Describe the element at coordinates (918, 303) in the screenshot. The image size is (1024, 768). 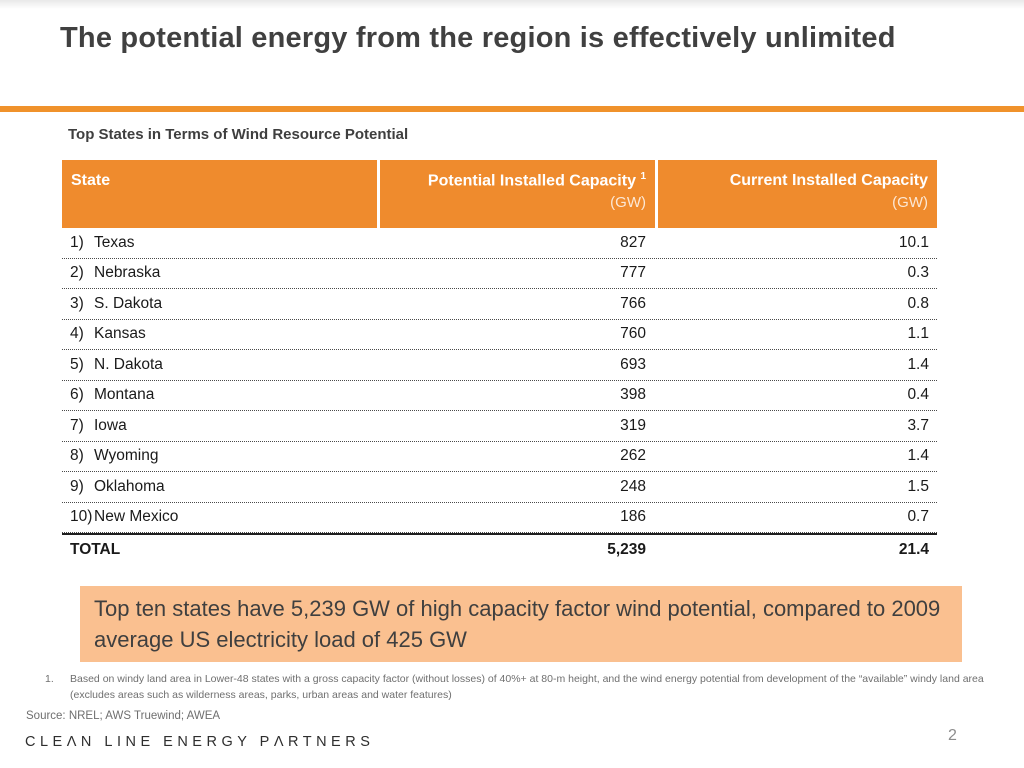
I see `current-cell: 0.8` at that location.